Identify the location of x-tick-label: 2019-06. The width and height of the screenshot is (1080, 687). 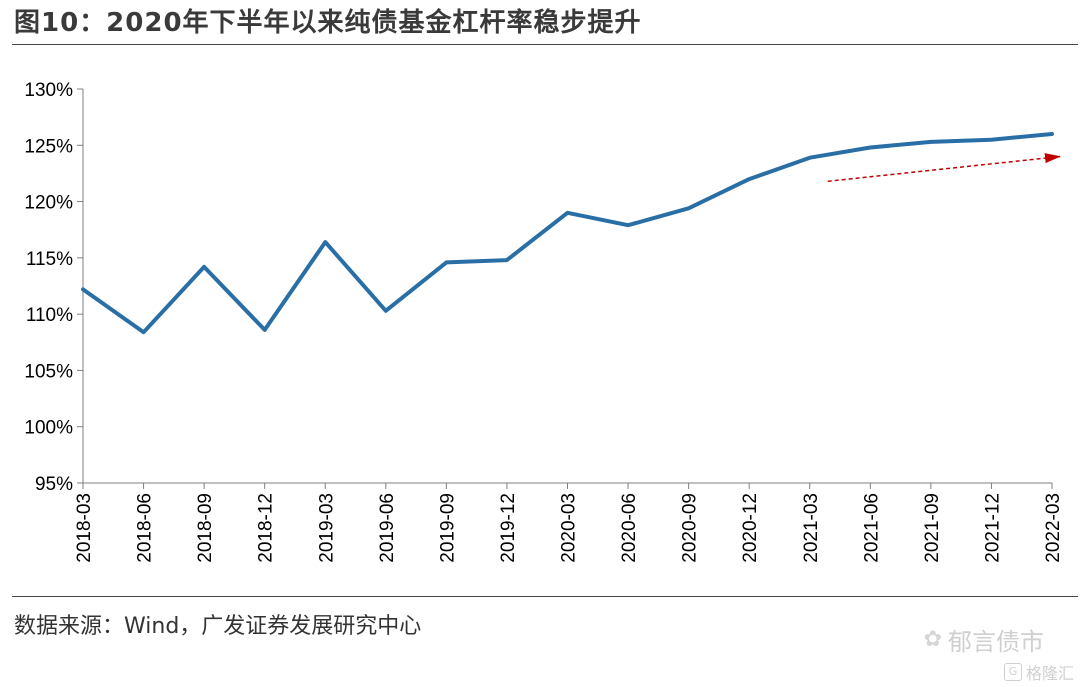
(387, 528).